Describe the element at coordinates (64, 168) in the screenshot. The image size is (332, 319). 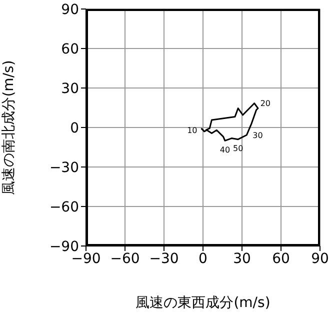
I see `y-tick-label: −30` at that location.